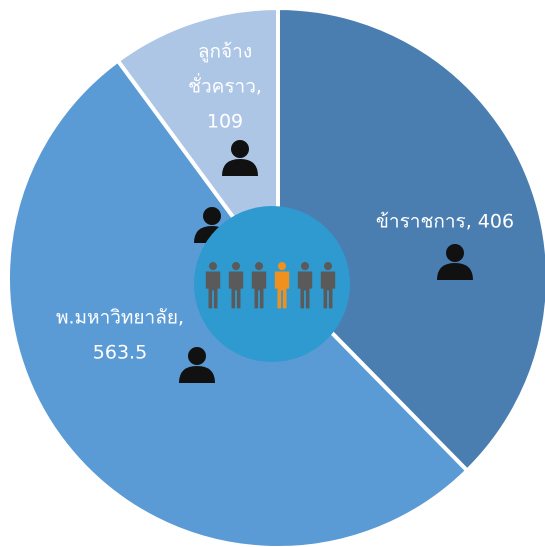 This screenshot has width=545, height=547. Describe the element at coordinates (225, 122) in the screenshot. I see `slice-label: 109` at that location.